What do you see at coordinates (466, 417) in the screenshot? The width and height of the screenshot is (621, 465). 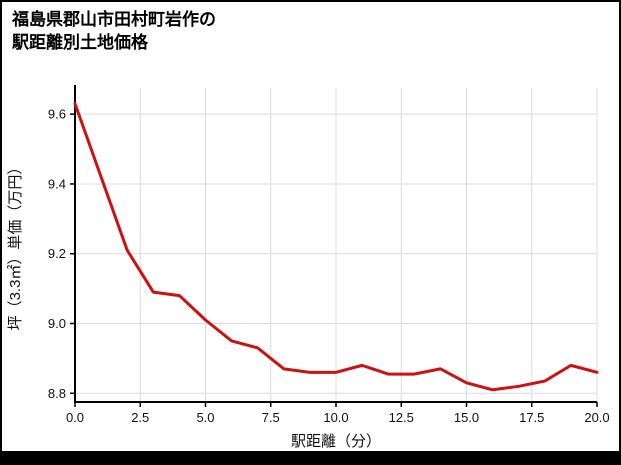 I see `x-tick-label: 15.0` at bounding box center [466, 417].